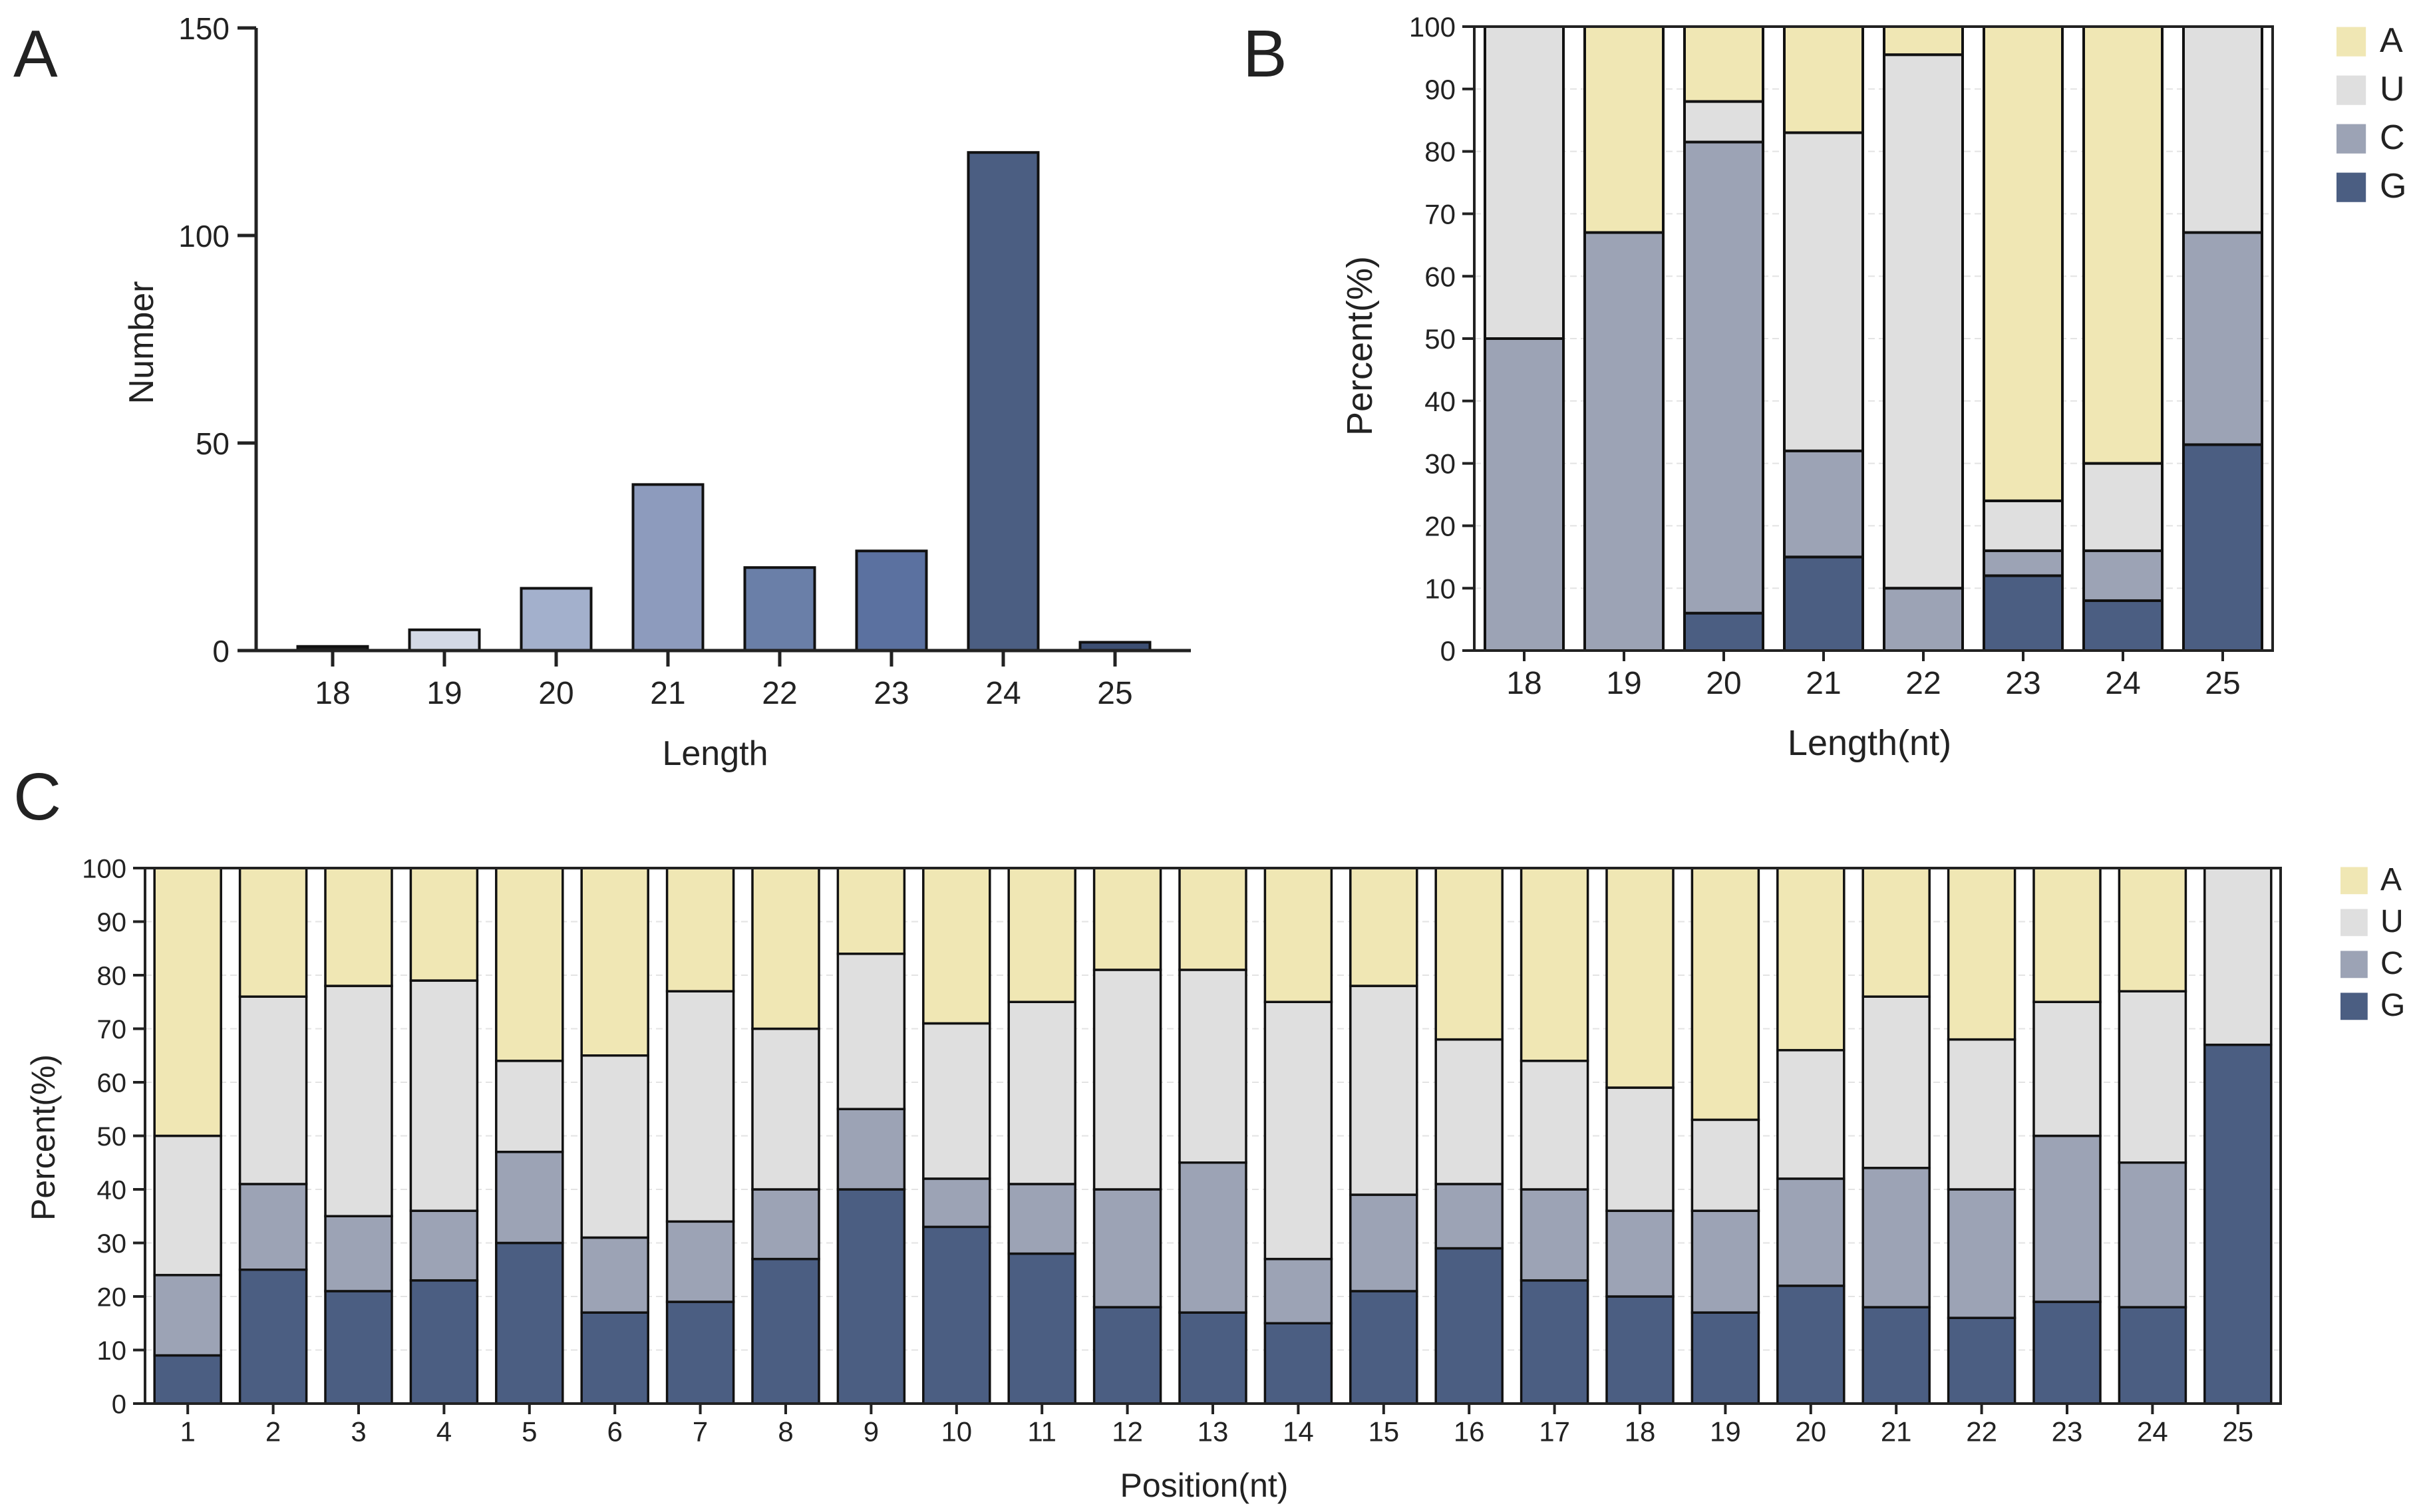 The width and height of the screenshot is (2415, 1512). I want to click on y-tick-label: 90, so click(1440, 89).